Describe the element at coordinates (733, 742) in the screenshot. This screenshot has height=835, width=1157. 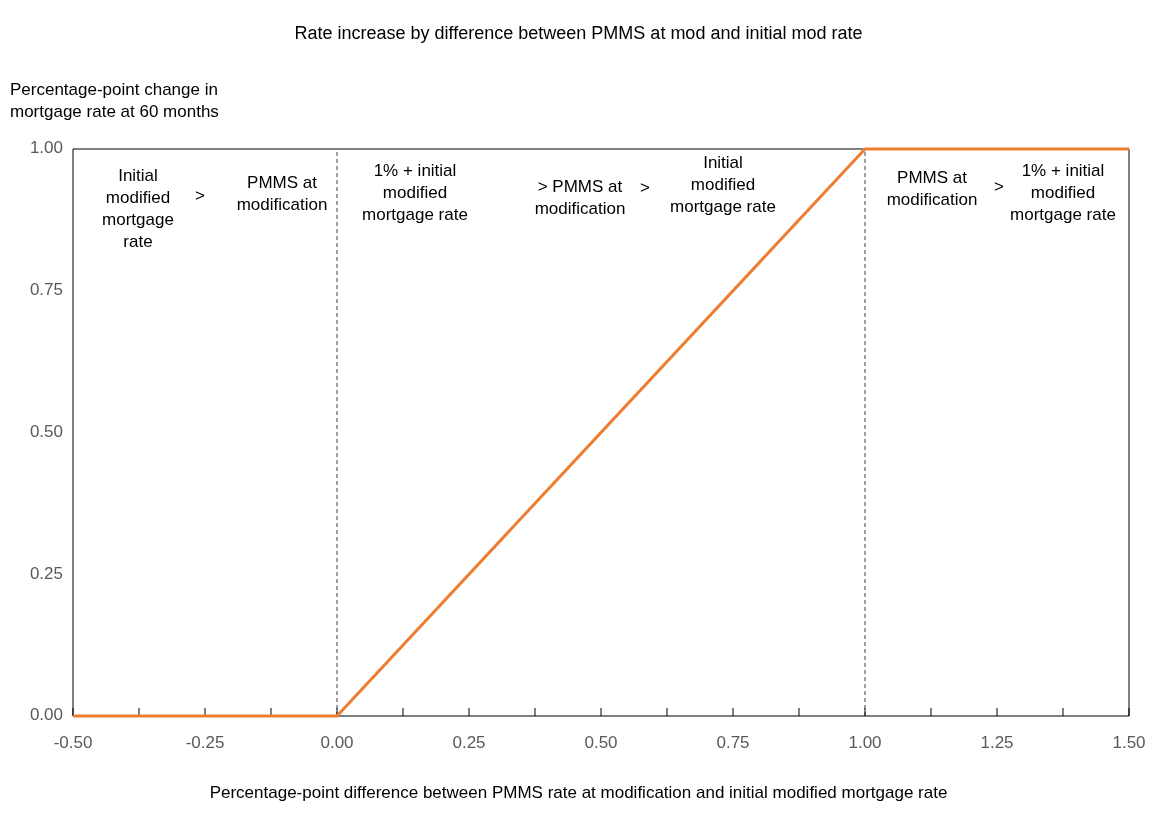
I see `x-tick-label: 0.75` at that location.